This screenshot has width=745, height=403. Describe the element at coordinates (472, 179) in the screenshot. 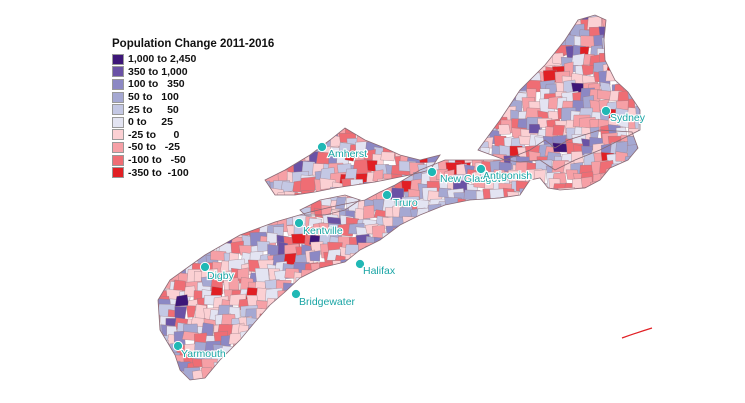

I see `city-label: New Glasgow` at that location.